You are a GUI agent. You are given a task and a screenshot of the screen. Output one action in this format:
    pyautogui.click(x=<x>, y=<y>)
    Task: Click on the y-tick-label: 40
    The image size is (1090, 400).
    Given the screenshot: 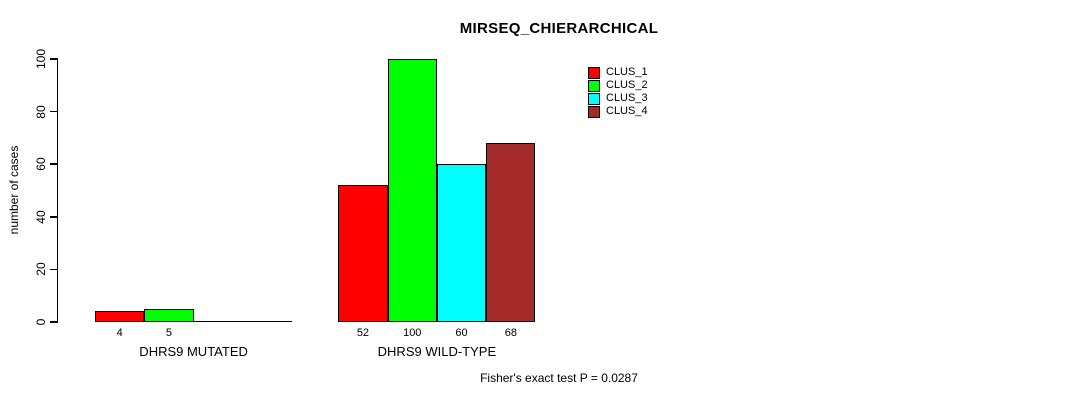 What is the action you would take?
    pyautogui.click(x=41, y=217)
    